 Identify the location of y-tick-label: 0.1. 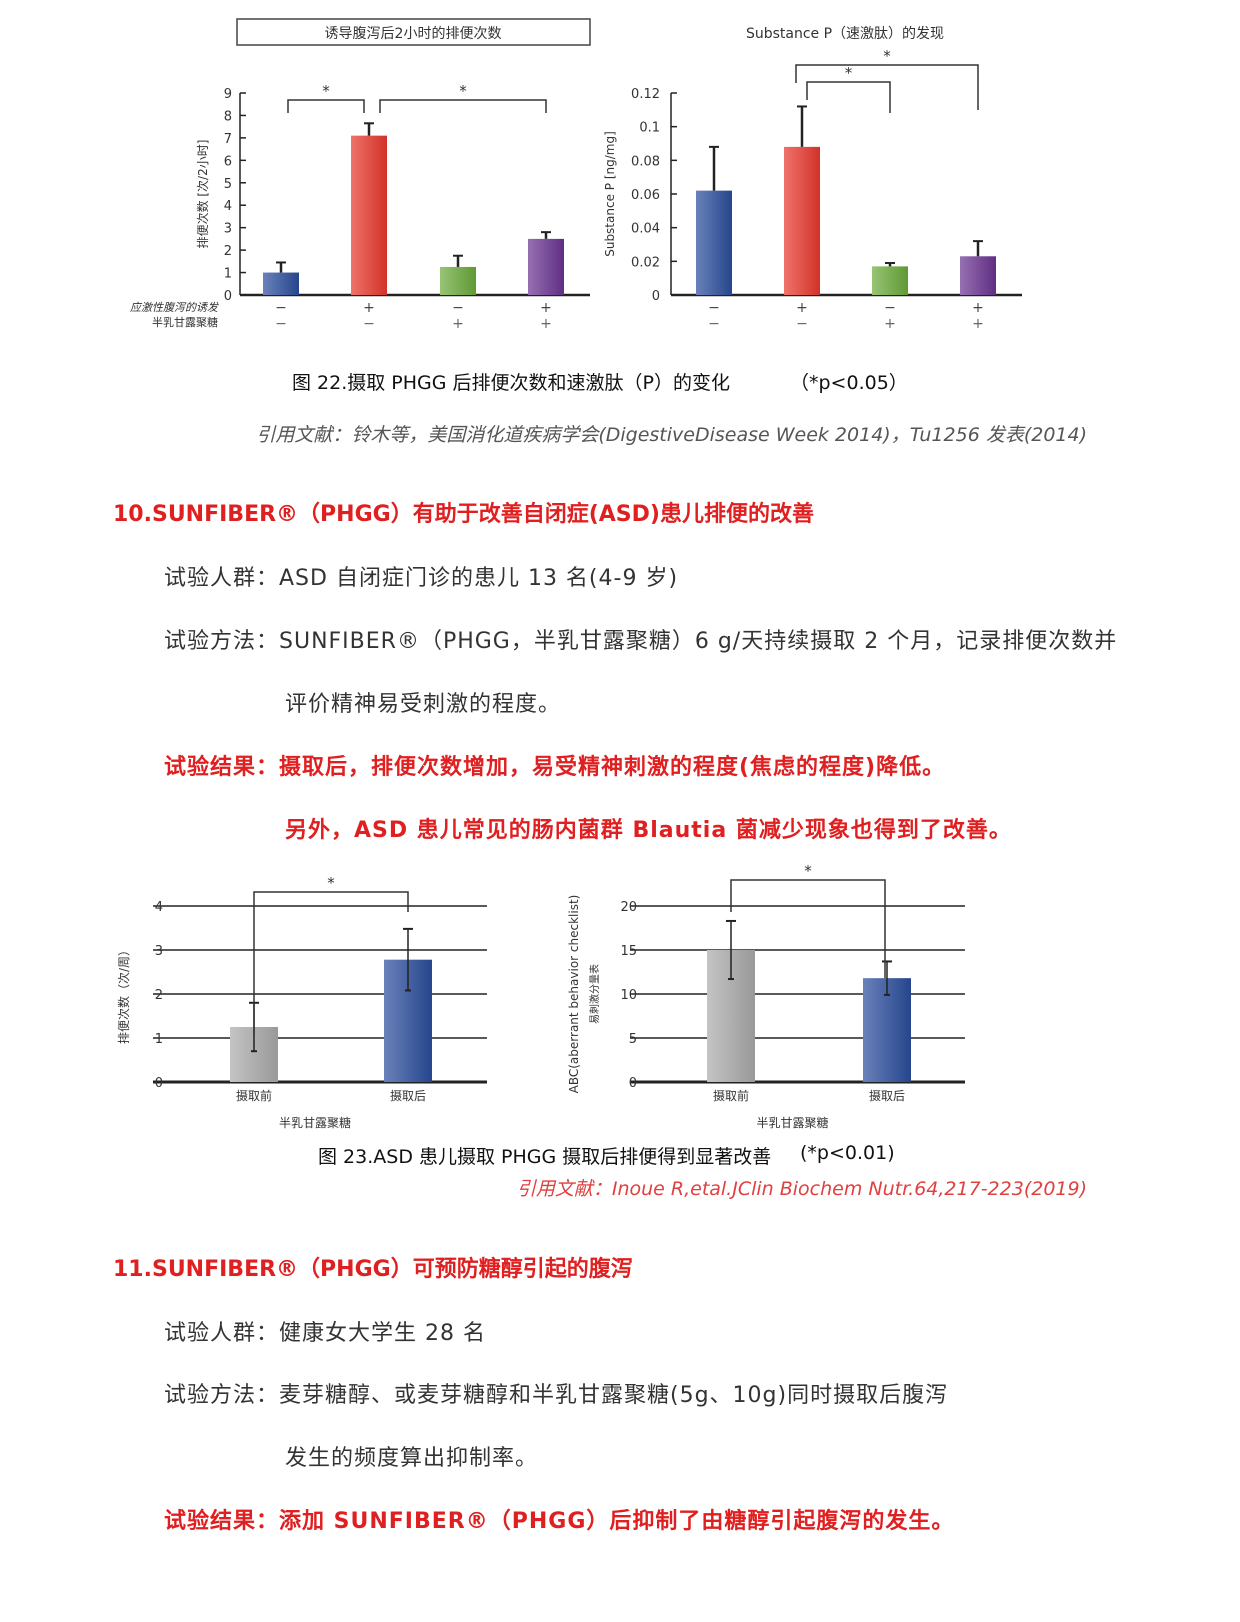
(649, 128).